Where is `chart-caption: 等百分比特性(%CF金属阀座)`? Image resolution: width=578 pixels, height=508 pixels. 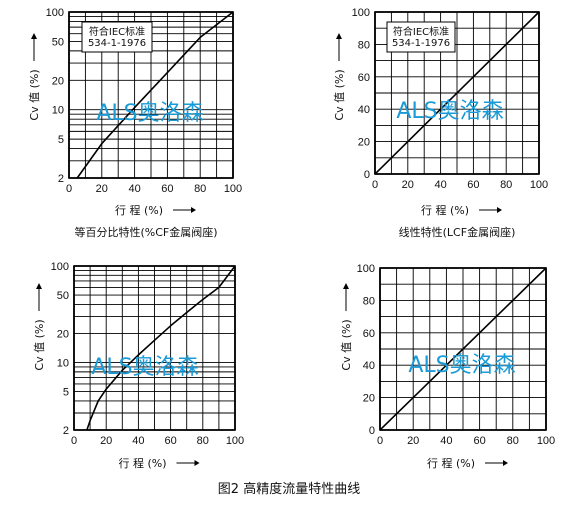
chart-caption: 等百分比特性(%CF金属阀座) is located at coordinates (145, 232).